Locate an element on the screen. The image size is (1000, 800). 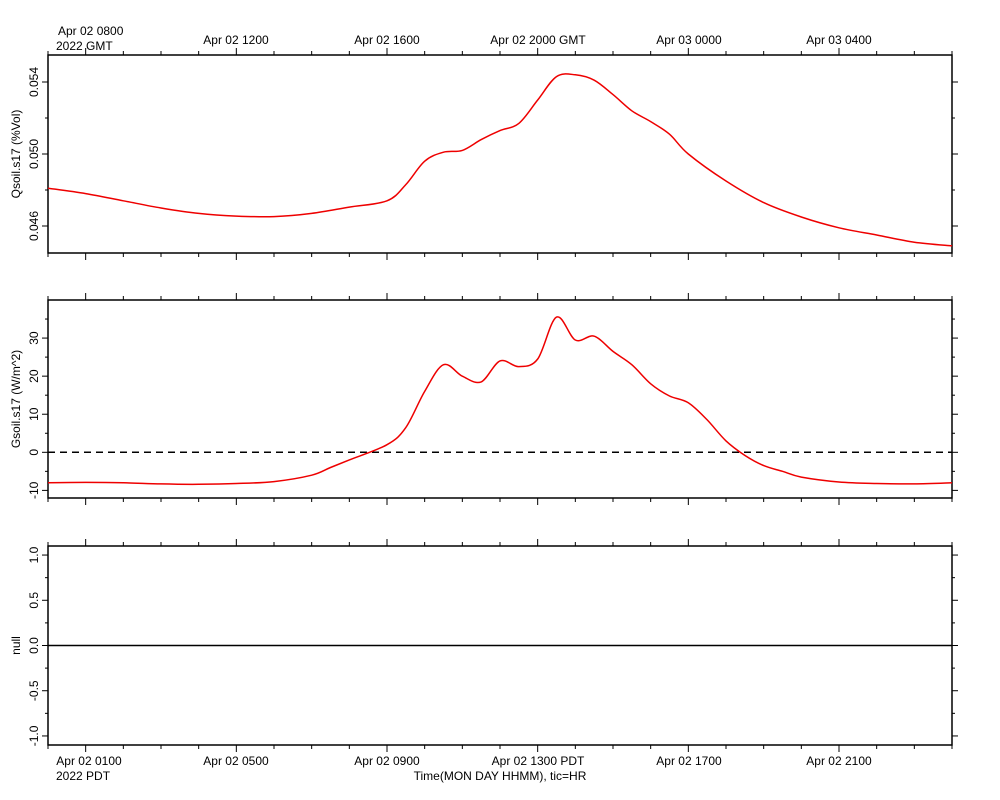
y-axis-title: Qsoil.s17 (%Vol) is located at coordinates (16, 154).